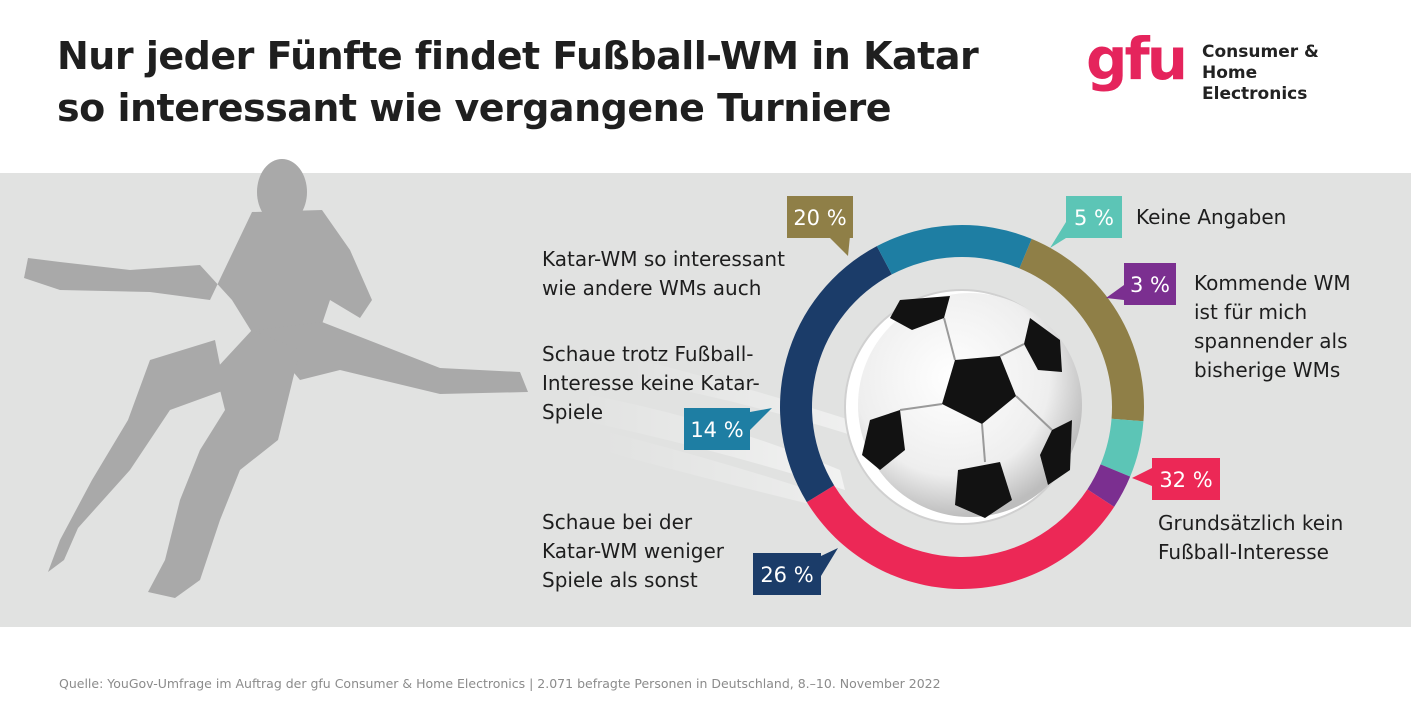  I want to click on logo-text-line-1: Consumer &, so click(1260, 52).